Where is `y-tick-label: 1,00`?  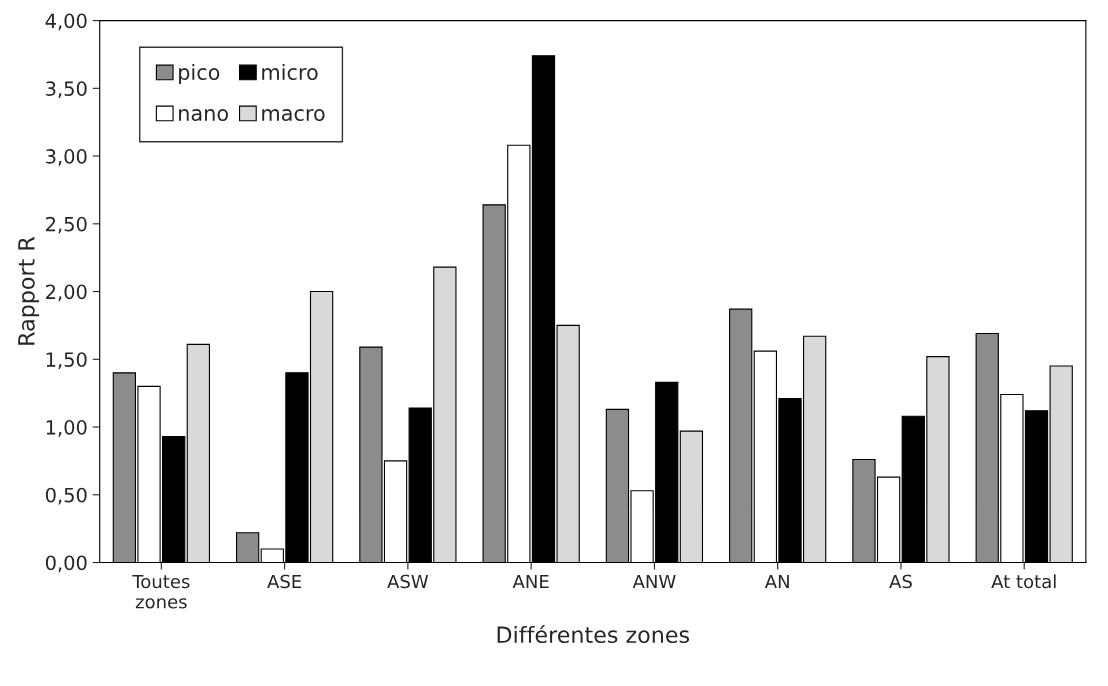
y-tick-label: 1,00 is located at coordinates (66, 428).